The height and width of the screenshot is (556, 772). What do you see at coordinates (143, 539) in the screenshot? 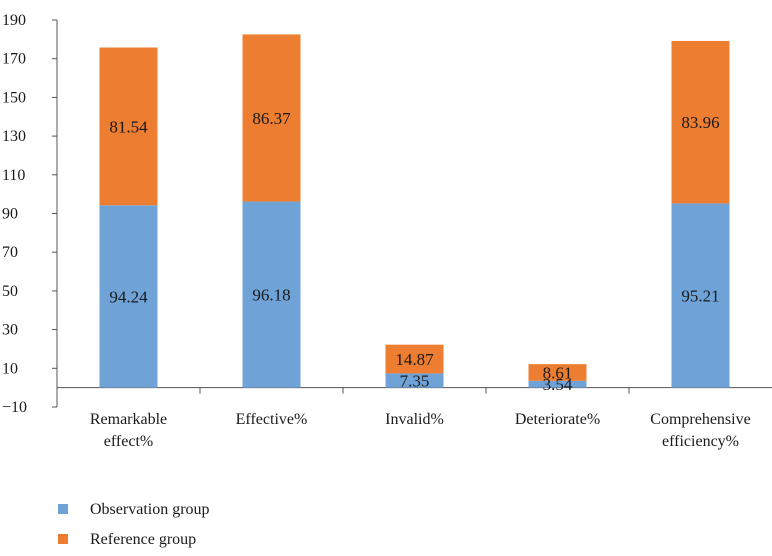
I see `legend-label: Reference group` at bounding box center [143, 539].